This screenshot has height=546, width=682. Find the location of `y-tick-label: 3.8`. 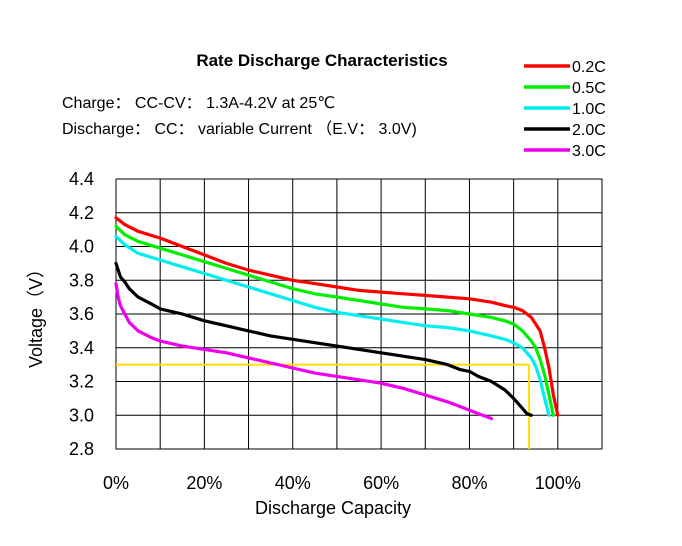

y-tick-label: 3.8 is located at coordinates (81, 280).